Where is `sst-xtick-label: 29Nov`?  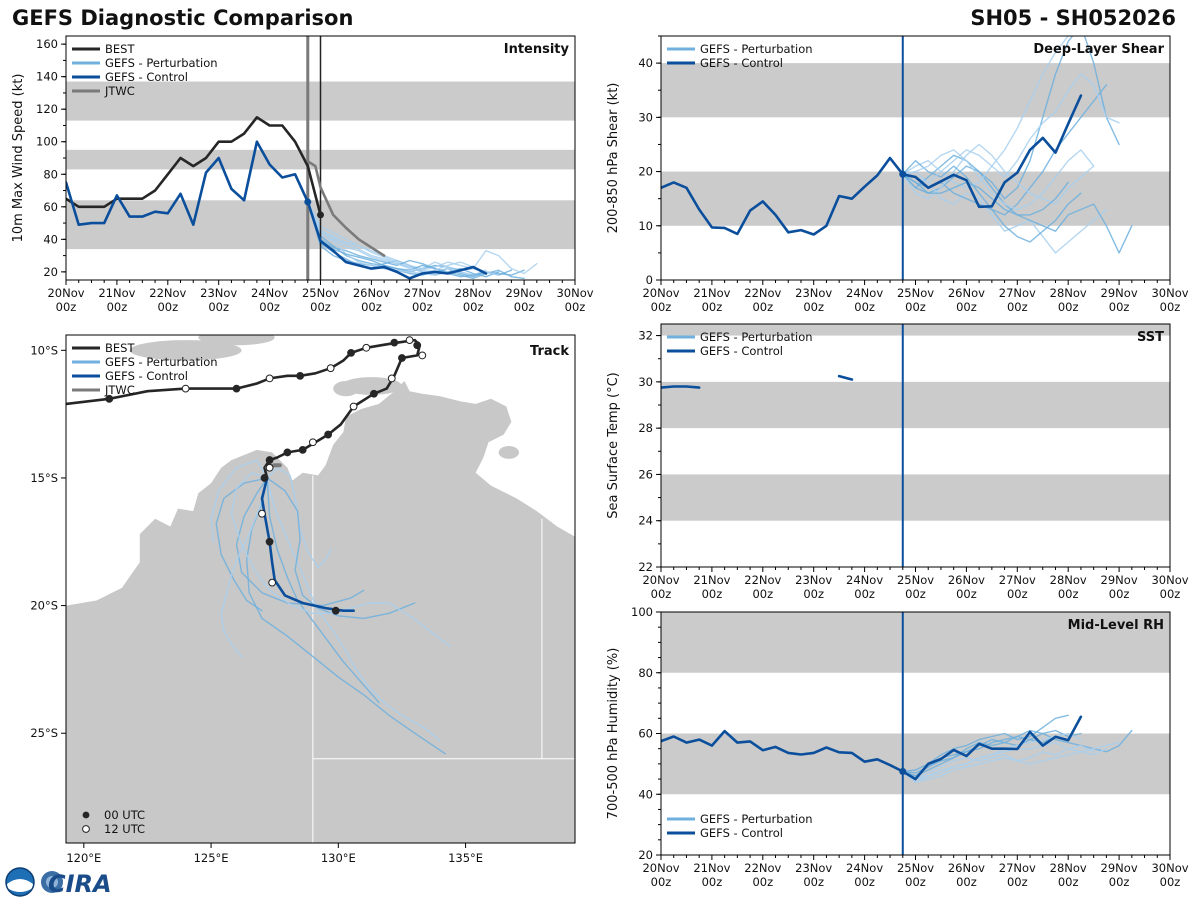
sst-xtick-label: 29Nov is located at coordinates (1119, 580).